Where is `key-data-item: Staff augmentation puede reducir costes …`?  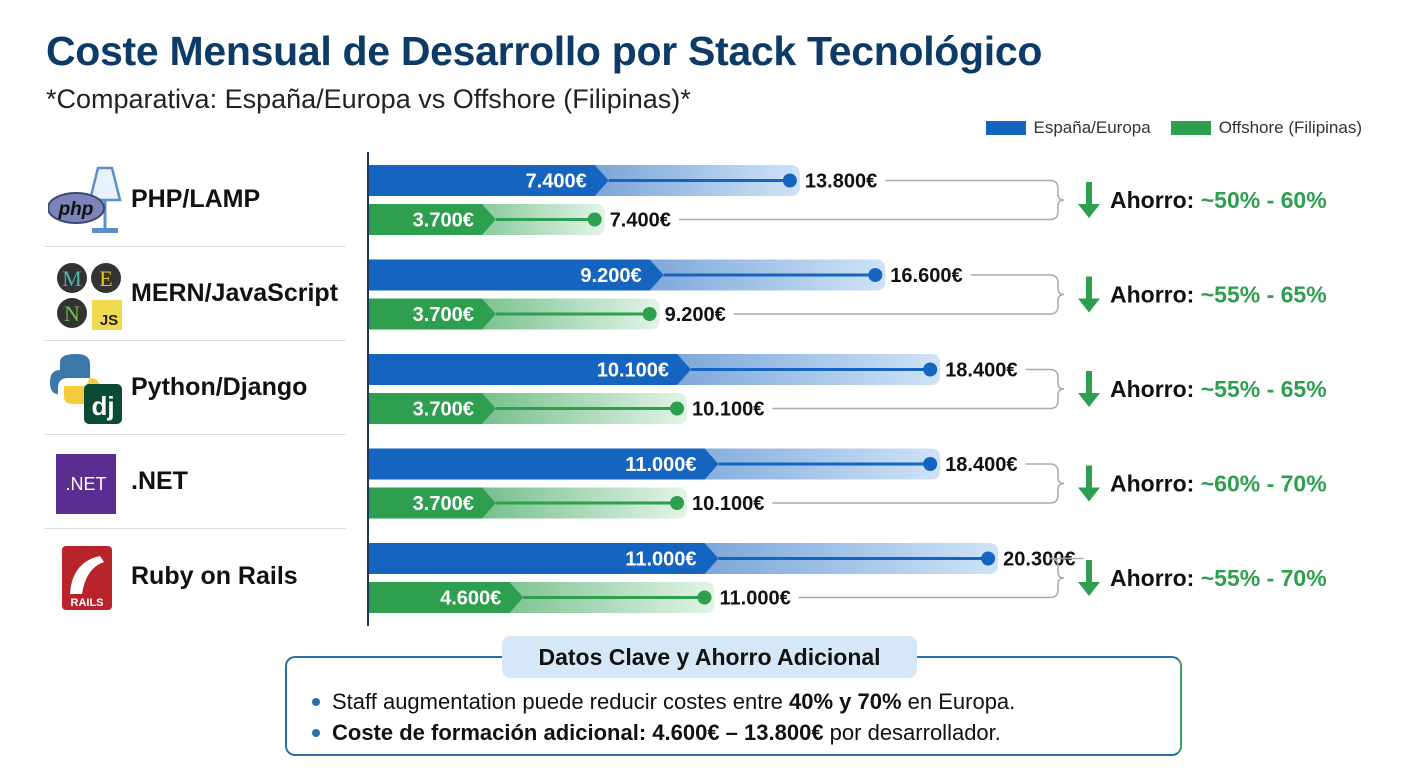
key-data-item: Staff augmentation puede reducir costes … is located at coordinates (662, 701).